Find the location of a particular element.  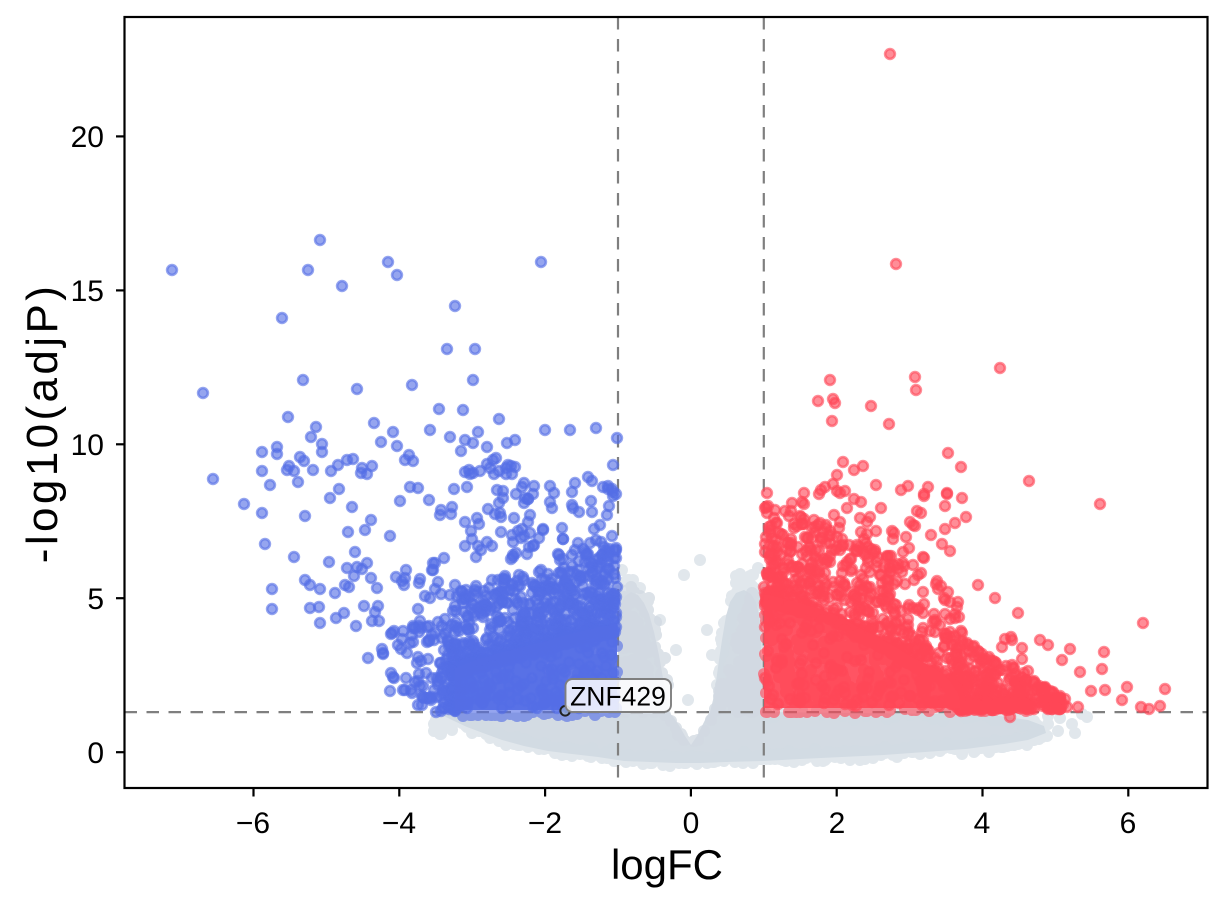

svg-text: ZNF429 is located at coordinates (618, 697).